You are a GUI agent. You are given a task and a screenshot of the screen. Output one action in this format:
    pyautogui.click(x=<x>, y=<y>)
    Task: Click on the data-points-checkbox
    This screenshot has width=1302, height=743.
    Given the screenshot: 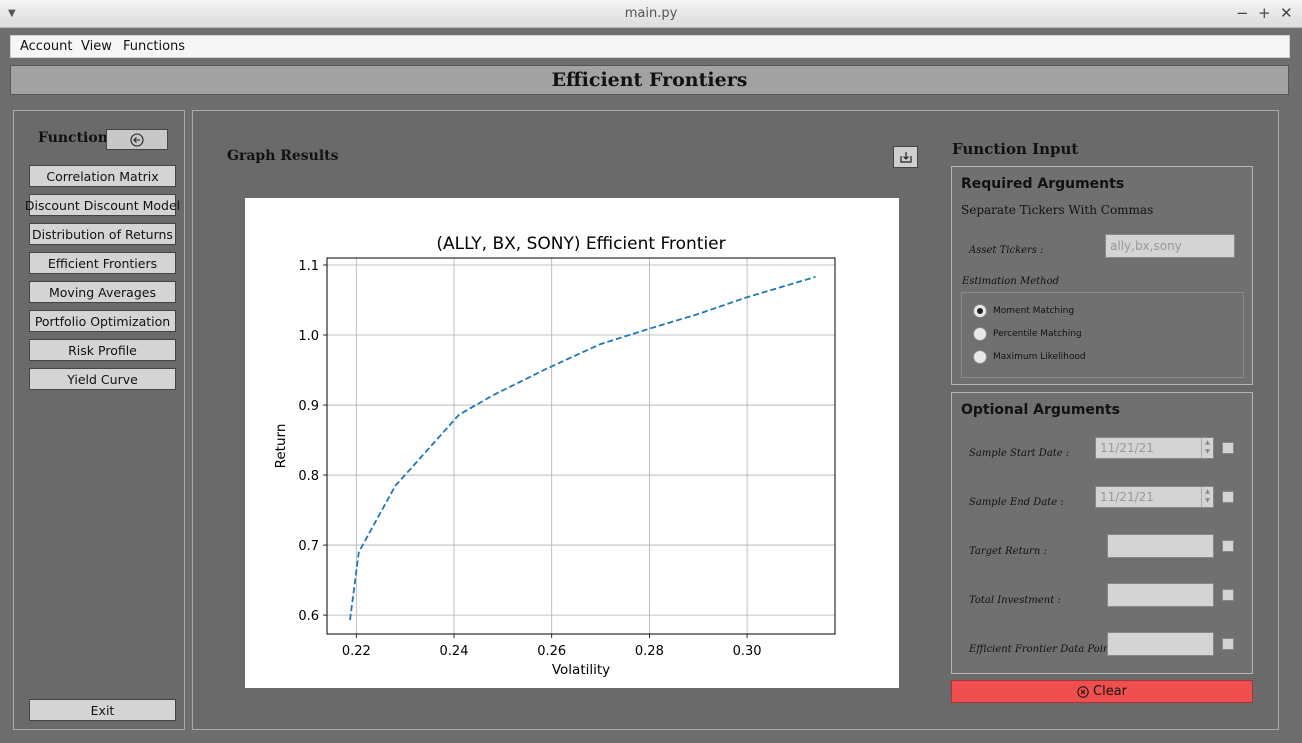 What is the action you would take?
    pyautogui.click(x=1228, y=644)
    